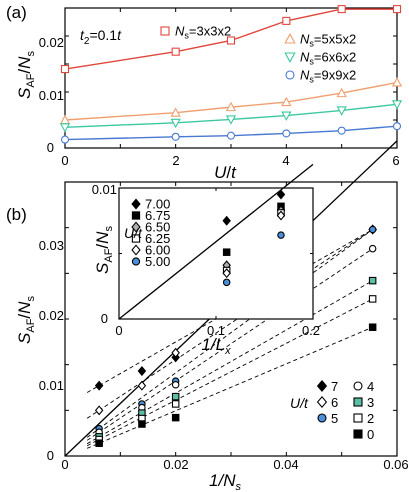  What do you see at coordinates (225, 172) in the screenshot?
I see `panel-a-xlabel: U/t` at bounding box center [225, 172].